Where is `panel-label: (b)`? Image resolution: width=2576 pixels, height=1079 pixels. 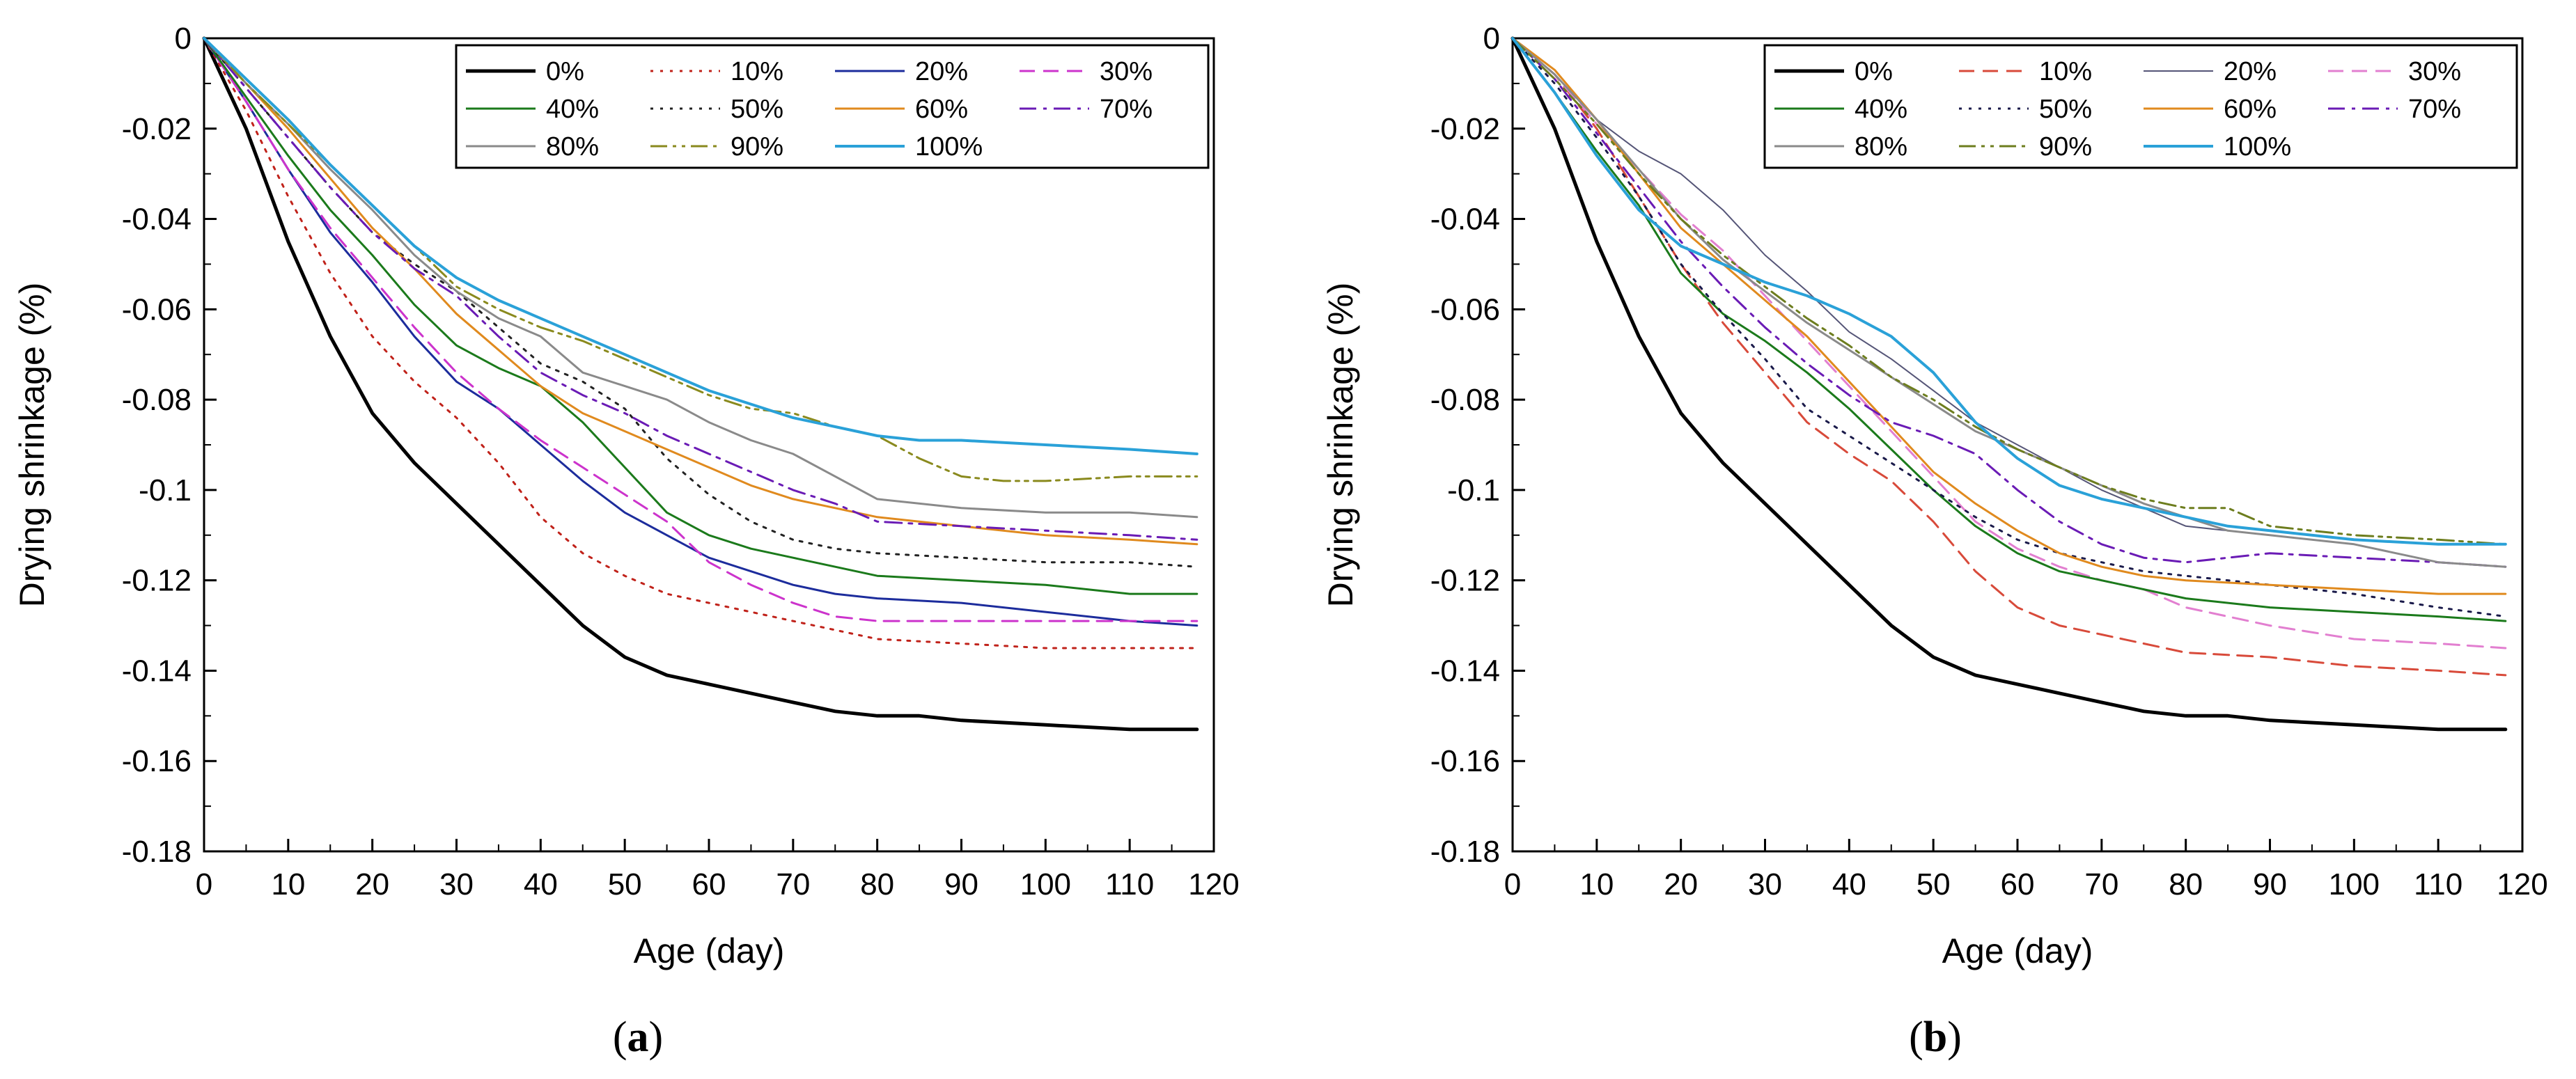 panel-label: (b) is located at coordinates (1936, 1037).